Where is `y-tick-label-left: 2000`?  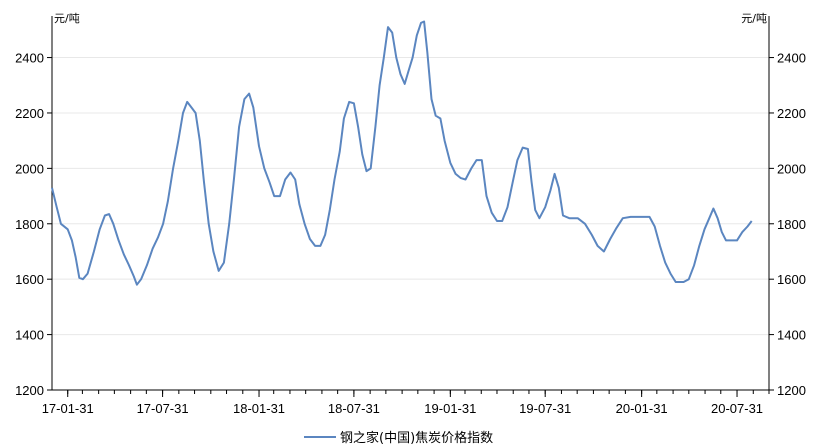 y-tick-label-left: 2000 is located at coordinates (29, 168).